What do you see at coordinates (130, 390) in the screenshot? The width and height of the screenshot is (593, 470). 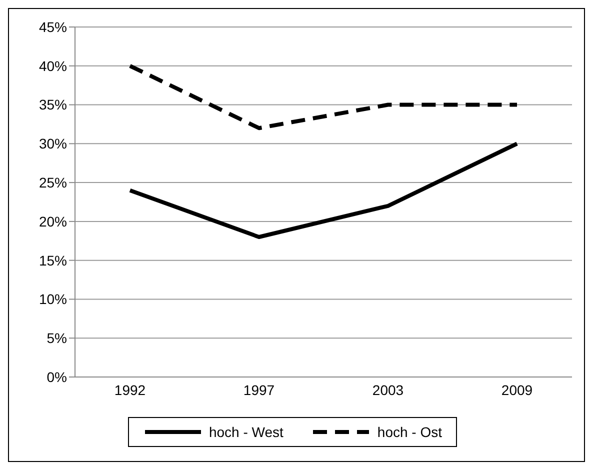 I see `x-tick-label: 1992` at bounding box center [130, 390].